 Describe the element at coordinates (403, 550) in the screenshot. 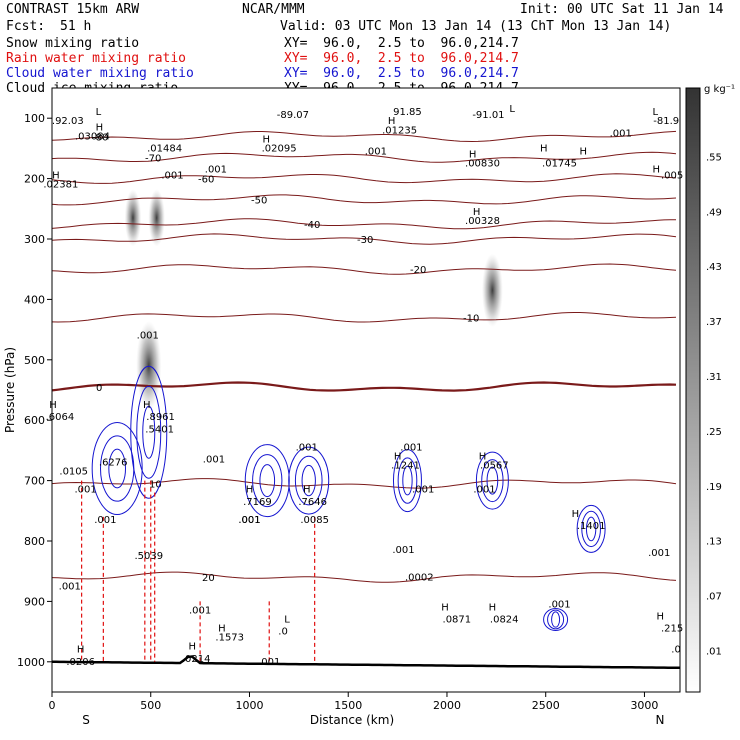

I see `annotation-55: .001` at that location.